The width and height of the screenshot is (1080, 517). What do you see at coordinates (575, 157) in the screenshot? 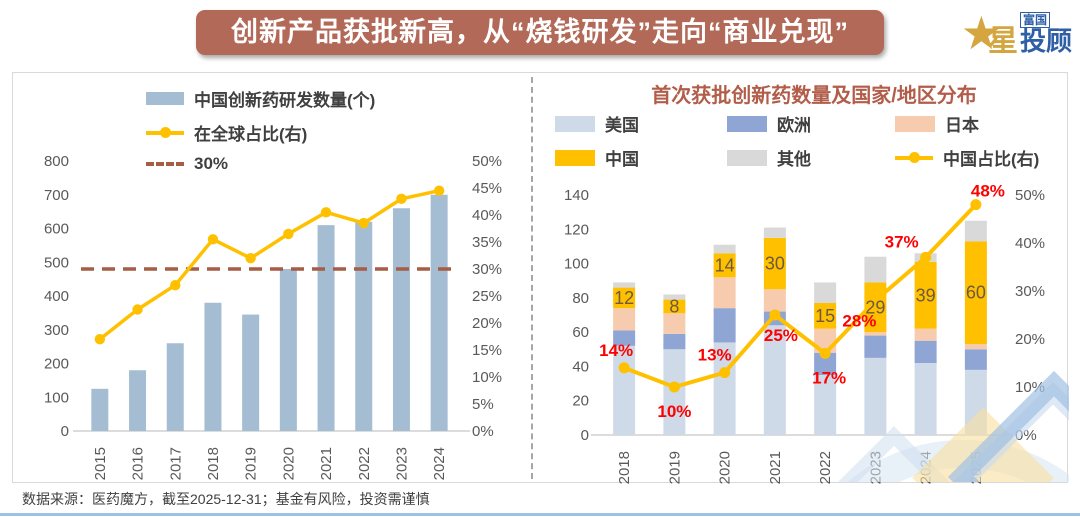
I see `cn-swatch` at bounding box center [575, 157].